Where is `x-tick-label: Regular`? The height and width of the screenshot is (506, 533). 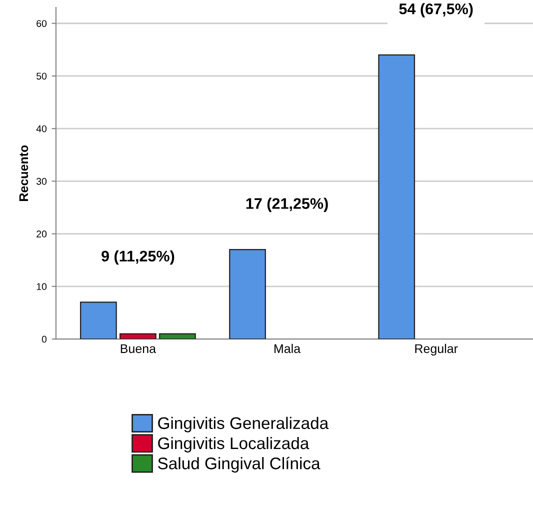 x-tick-label: Regular is located at coordinates (436, 350).